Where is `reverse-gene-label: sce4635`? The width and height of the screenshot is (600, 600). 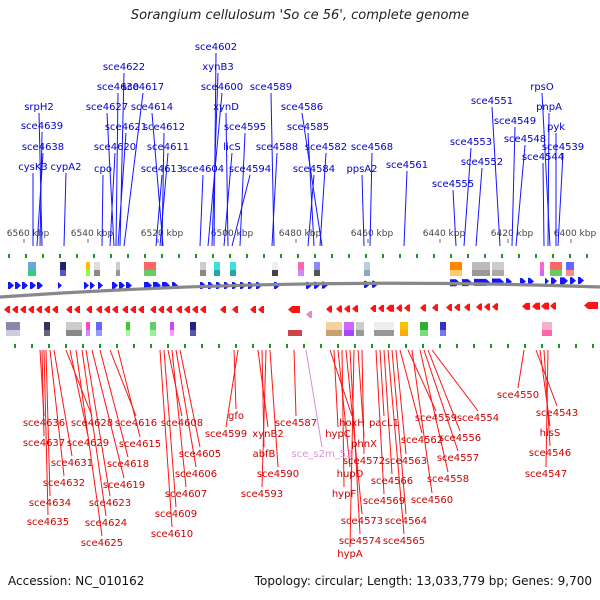 reverse-gene-label: sce4635 is located at coordinates (48, 522).